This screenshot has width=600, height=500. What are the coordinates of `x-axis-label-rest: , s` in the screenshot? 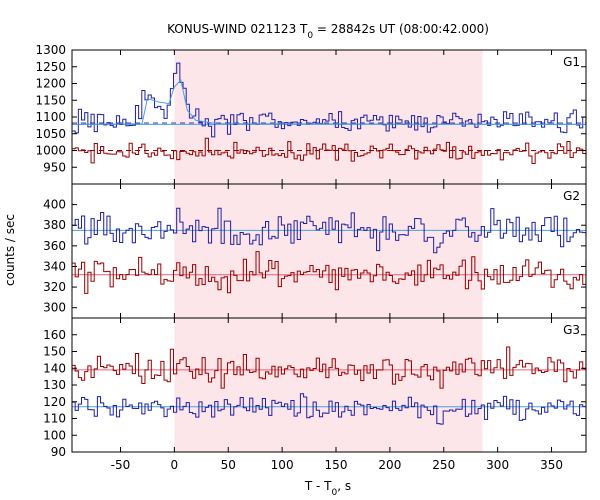 It's located at (344, 486).